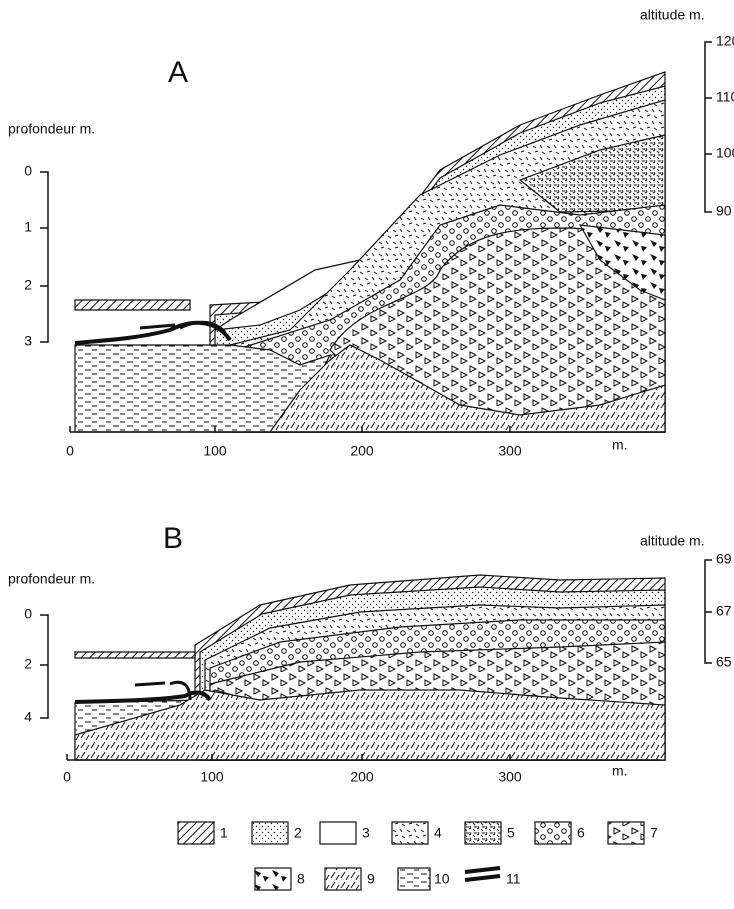  I want to click on depth-tick: 4, so click(28, 717).